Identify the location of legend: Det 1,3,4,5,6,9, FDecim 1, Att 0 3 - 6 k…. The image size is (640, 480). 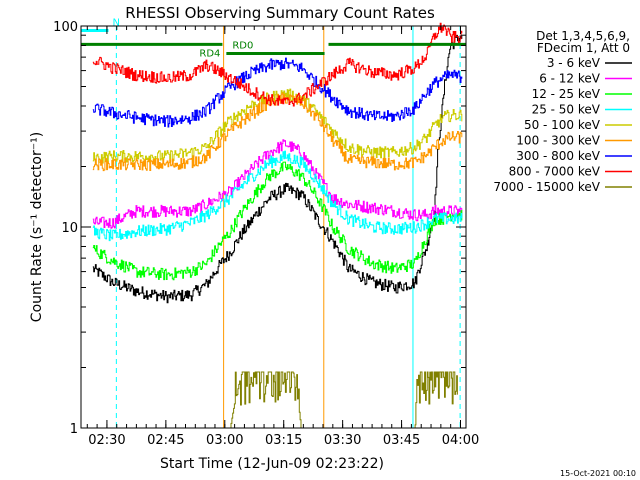
(562, 111).